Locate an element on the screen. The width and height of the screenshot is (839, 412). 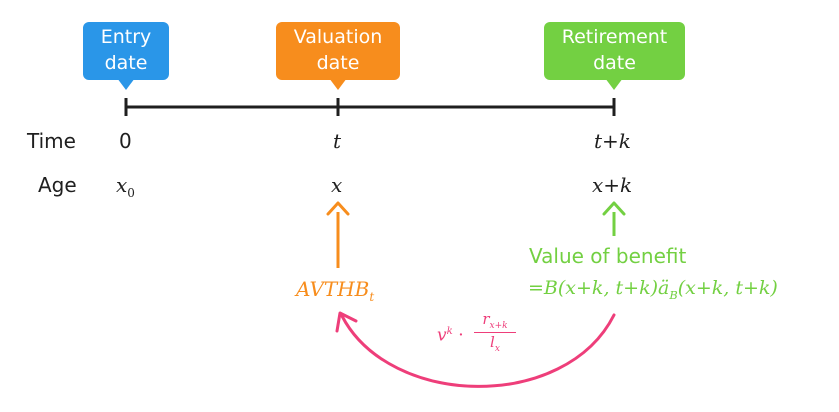
benefit-formula-post: (x+k, t+k) is located at coordinates (727, 288).